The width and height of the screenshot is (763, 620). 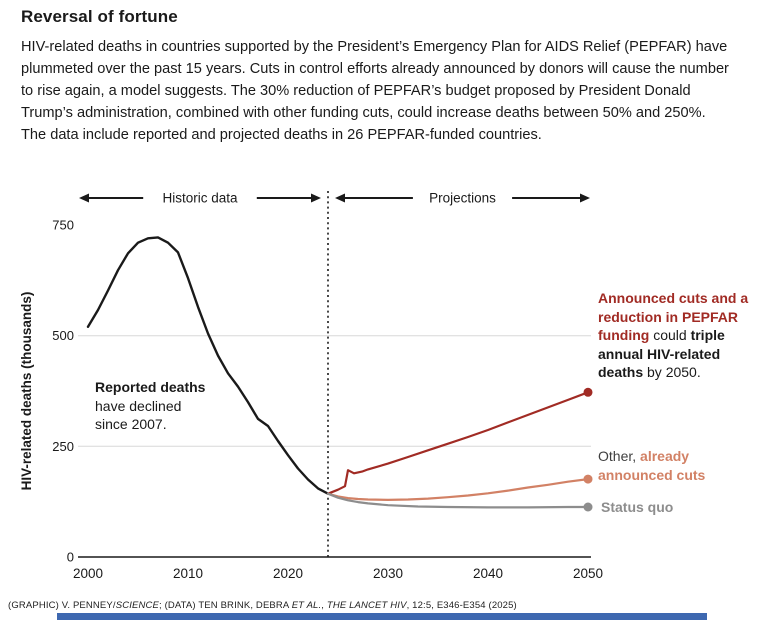 What do you see at coordinates (63, 446) in the screenshot?
I see `y-tick-label: 250` at bounding box center [63, 446].